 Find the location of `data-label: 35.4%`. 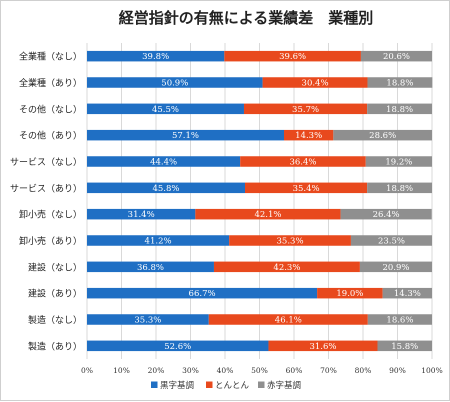

data-label: 35.4% is located at coordinates (306, 189).